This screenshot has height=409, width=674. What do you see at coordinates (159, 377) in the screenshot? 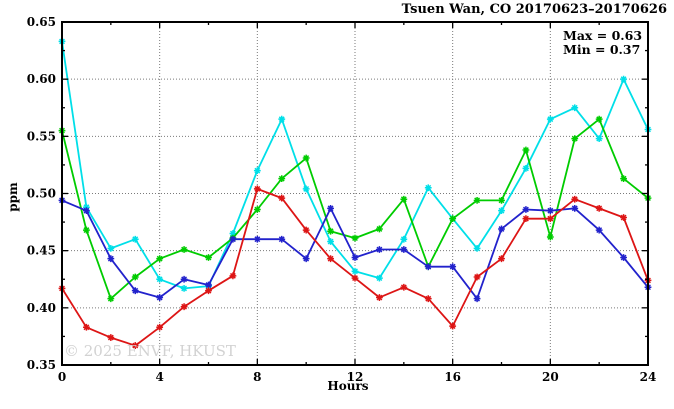
I see `x-tick-label: 4` at bounding box center [159, 377].